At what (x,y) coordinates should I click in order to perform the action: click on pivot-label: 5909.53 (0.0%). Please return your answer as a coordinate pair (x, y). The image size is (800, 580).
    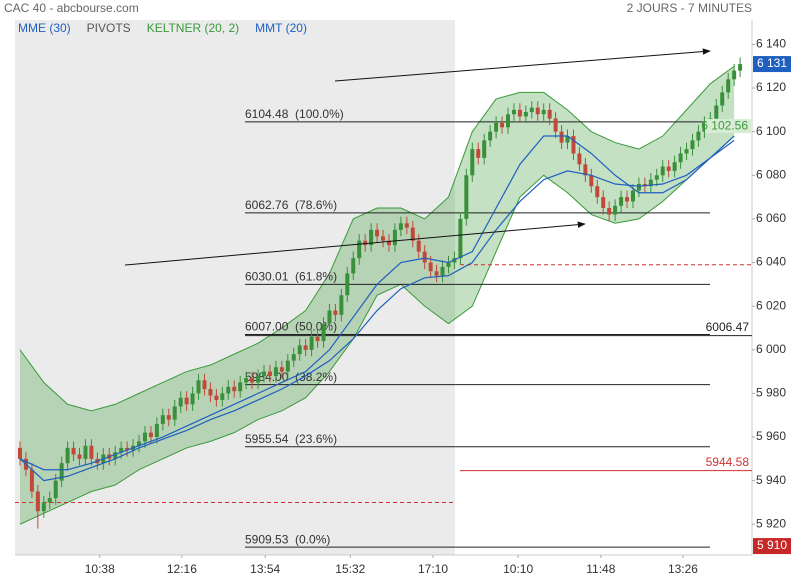
    Looking at the image, I should click on (287, 539).